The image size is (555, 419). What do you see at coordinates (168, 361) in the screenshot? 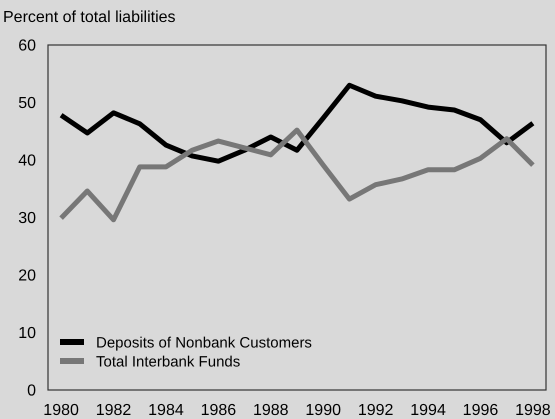
I see `legend-label: Total Interbank Funds` at bounding box center [168, 361].